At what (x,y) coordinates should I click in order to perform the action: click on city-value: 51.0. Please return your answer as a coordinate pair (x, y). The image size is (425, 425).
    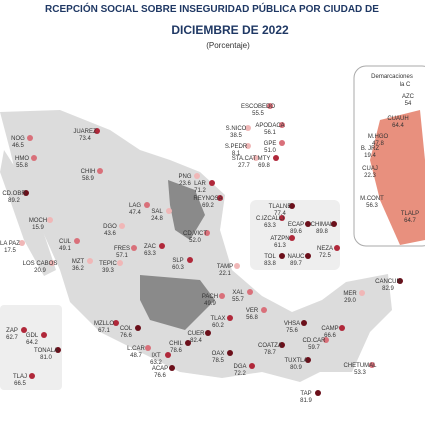
    Looking at the image, I should click on (270, 151).